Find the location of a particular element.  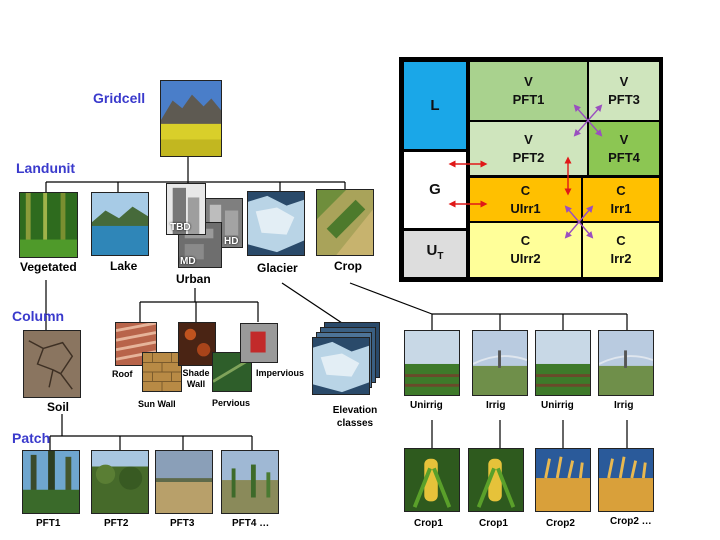

sun-wall-image is located at coordinates (162, 372).